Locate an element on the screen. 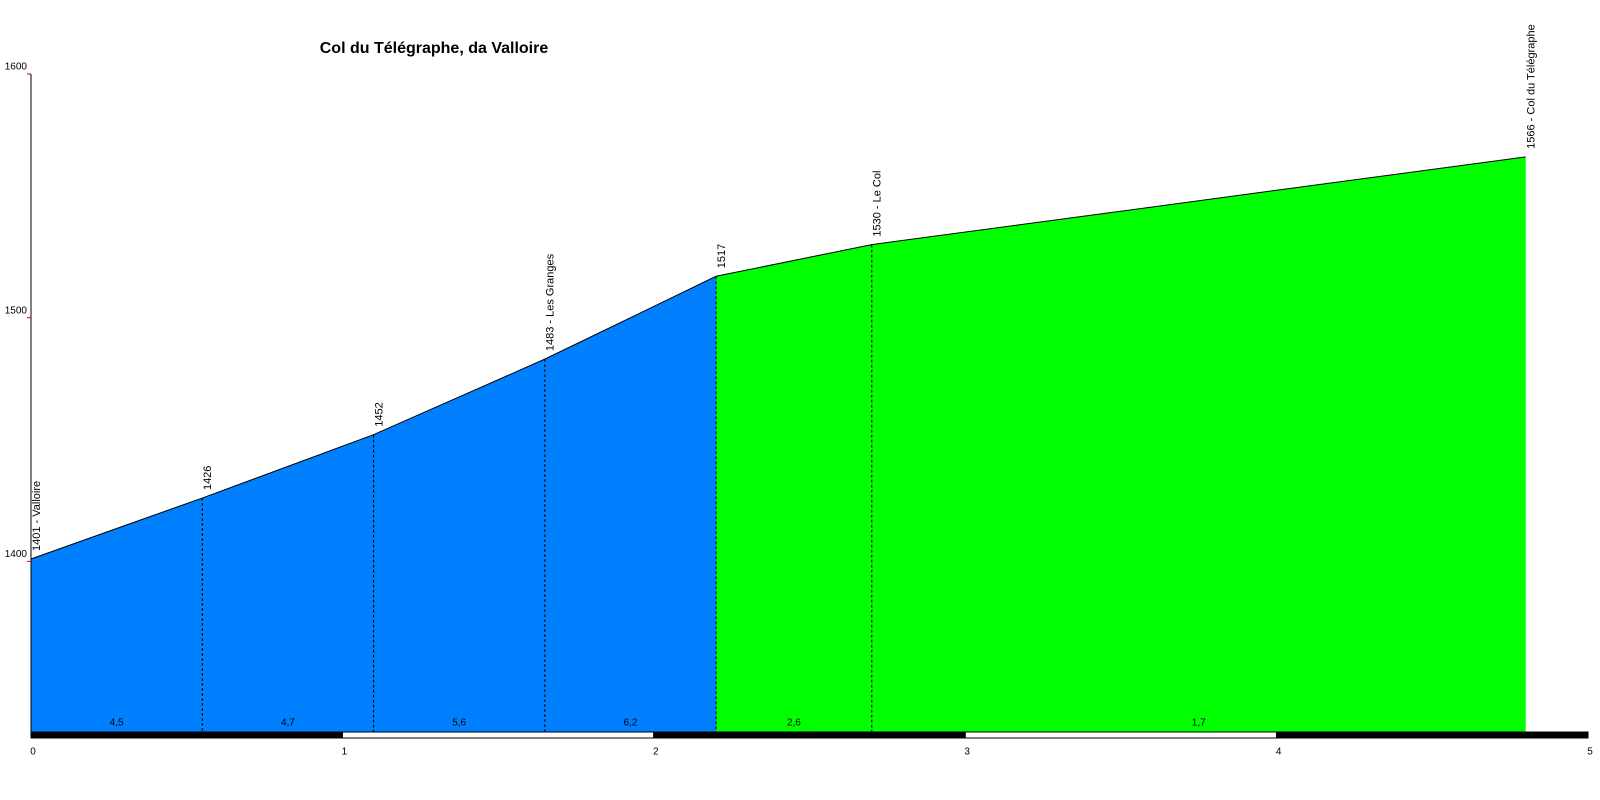  point-label: 1483 - Les Granges is located at coordinates (551, 302).